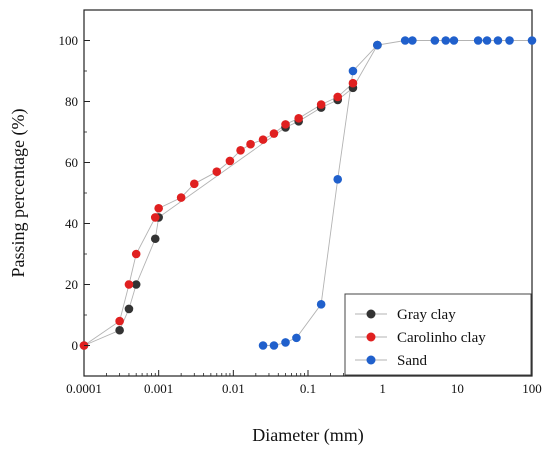 This screenshot has width=550, height=455. What do you see at coordinates (382, 388) in the screenshot?
I see `x-tick-label: 1` at bounding box center [382, 388].